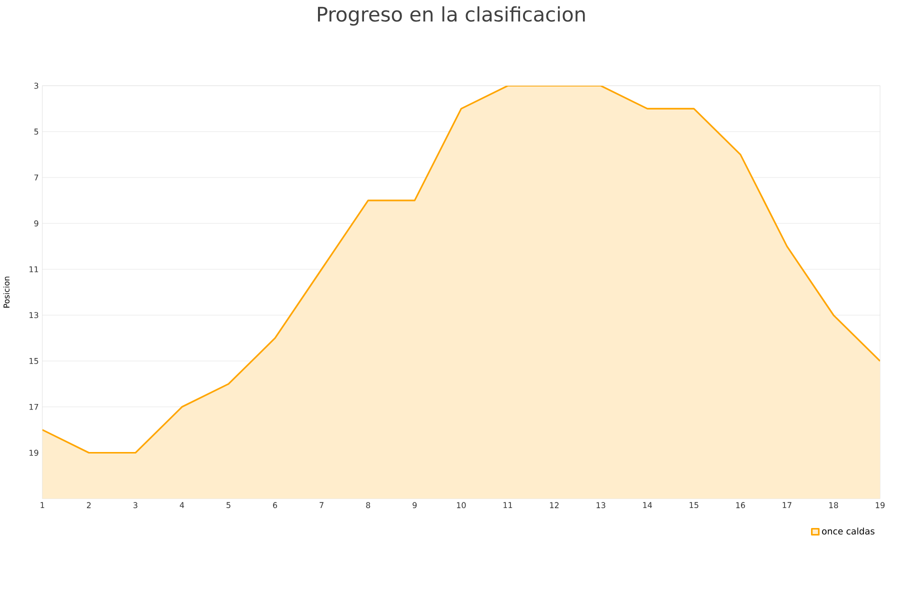  Describe the element at coordinates (848, 530) in the screenshot. I see `legend-label: once caldas` at that location.